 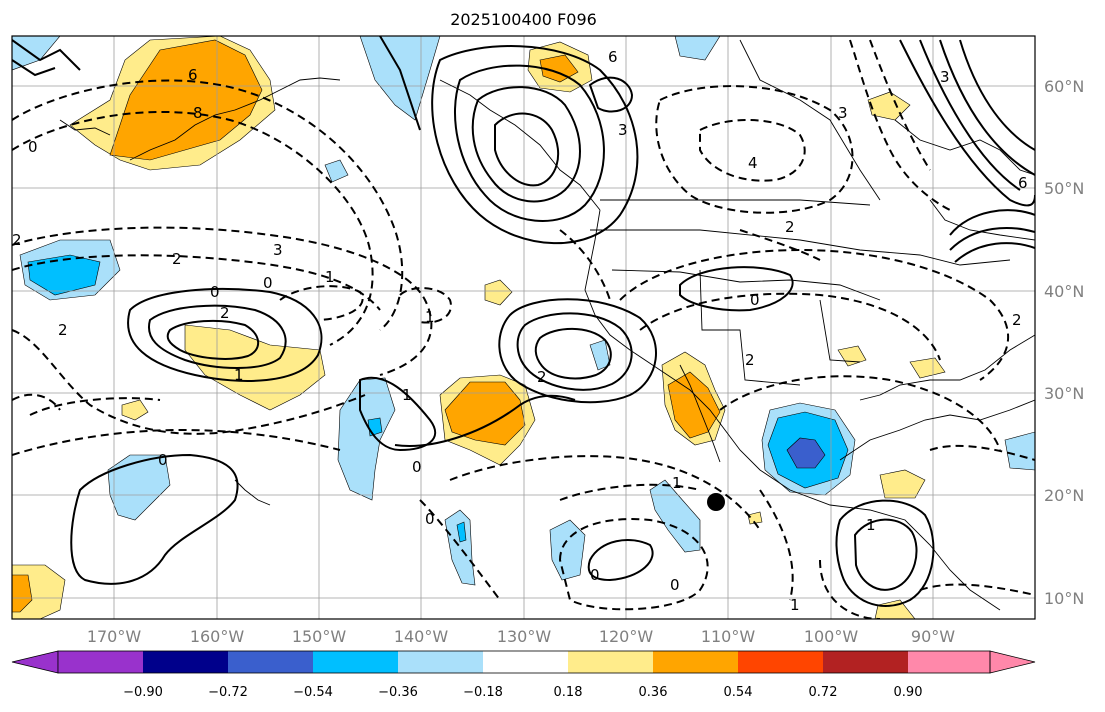 What do you see at coordinates (626, 636) in the screenshot?
I see `lon-label: 120°W` at bounding box center [626, 636].